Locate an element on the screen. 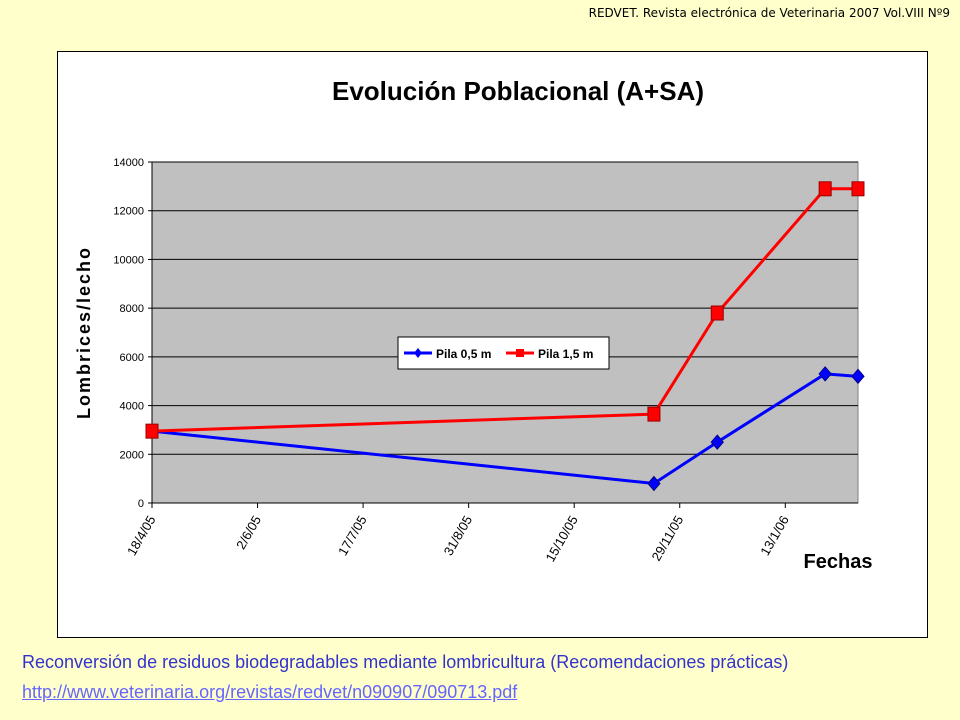  x-tick-label: 17/7/05 is located at coordinates (352, 535).